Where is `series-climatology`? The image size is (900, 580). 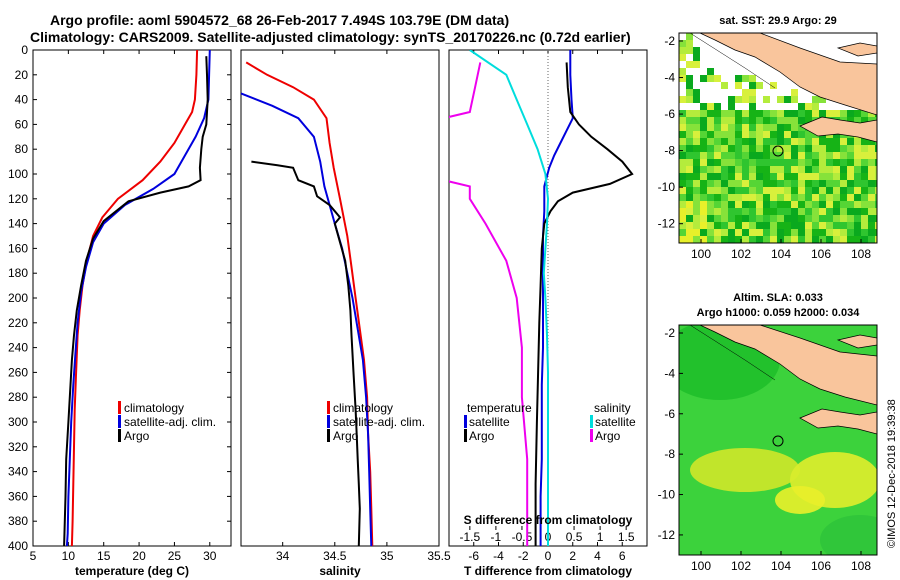 series-climatology is located at coordinates (134, 298).